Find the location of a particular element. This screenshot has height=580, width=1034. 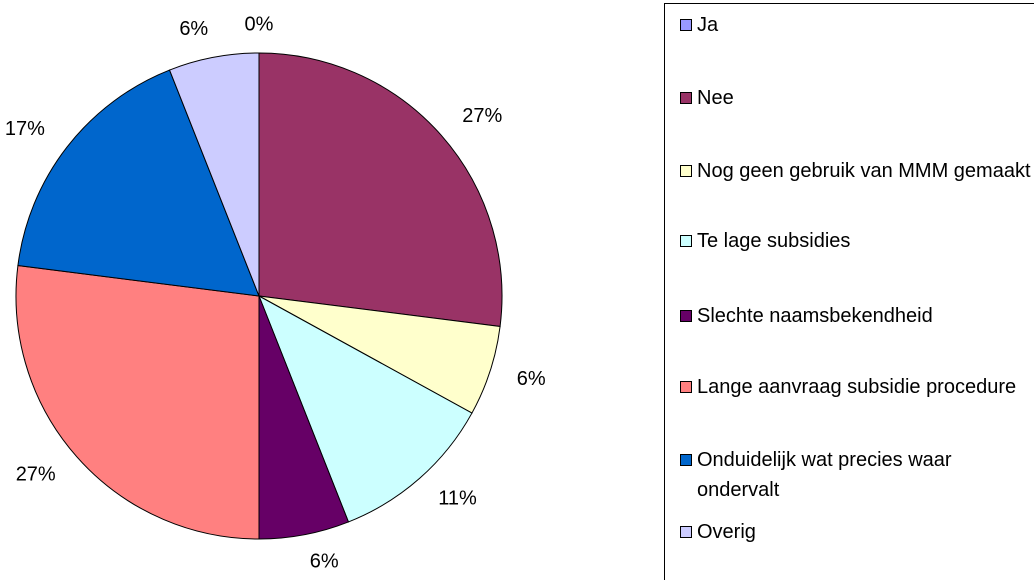

legend-item: Onduidelijk wat precies waar ondervalt is located at coordinates (849, 475).